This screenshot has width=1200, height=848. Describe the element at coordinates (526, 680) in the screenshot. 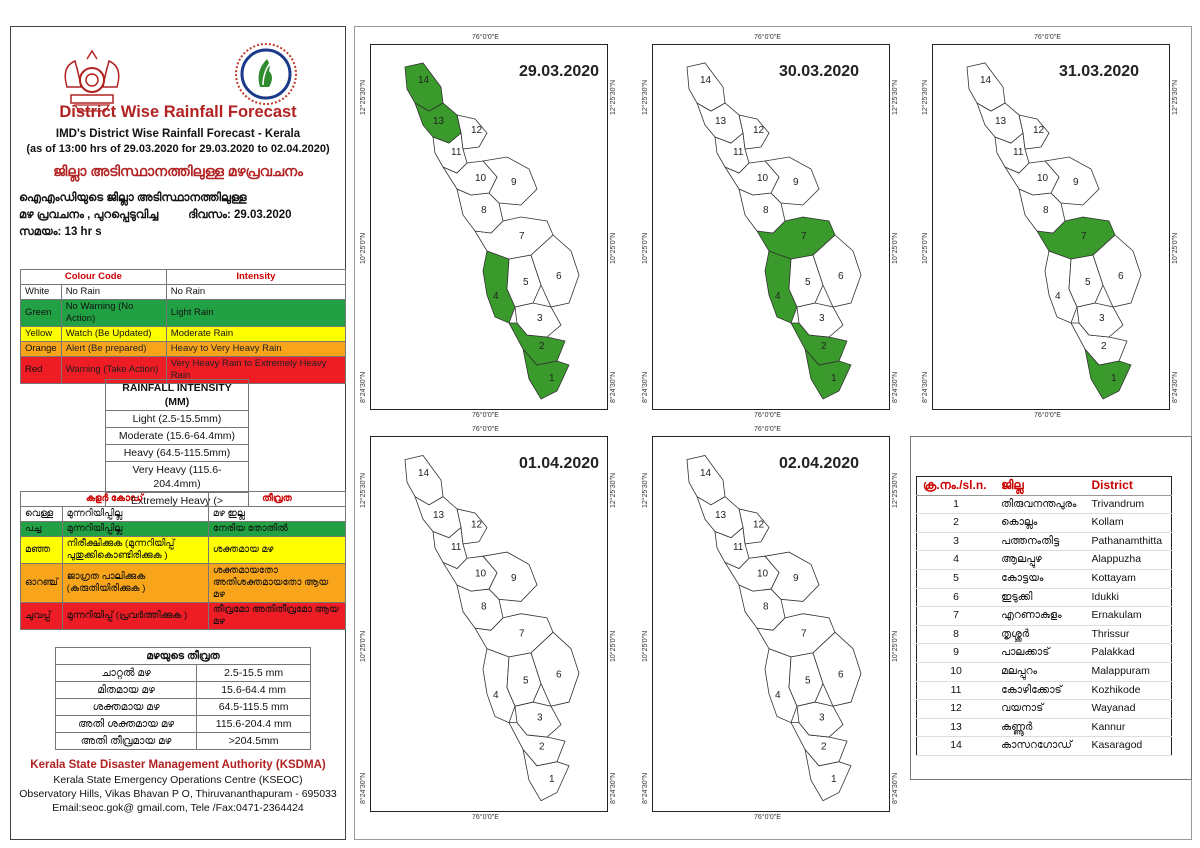

I see `district-5-label: 5` at that location.